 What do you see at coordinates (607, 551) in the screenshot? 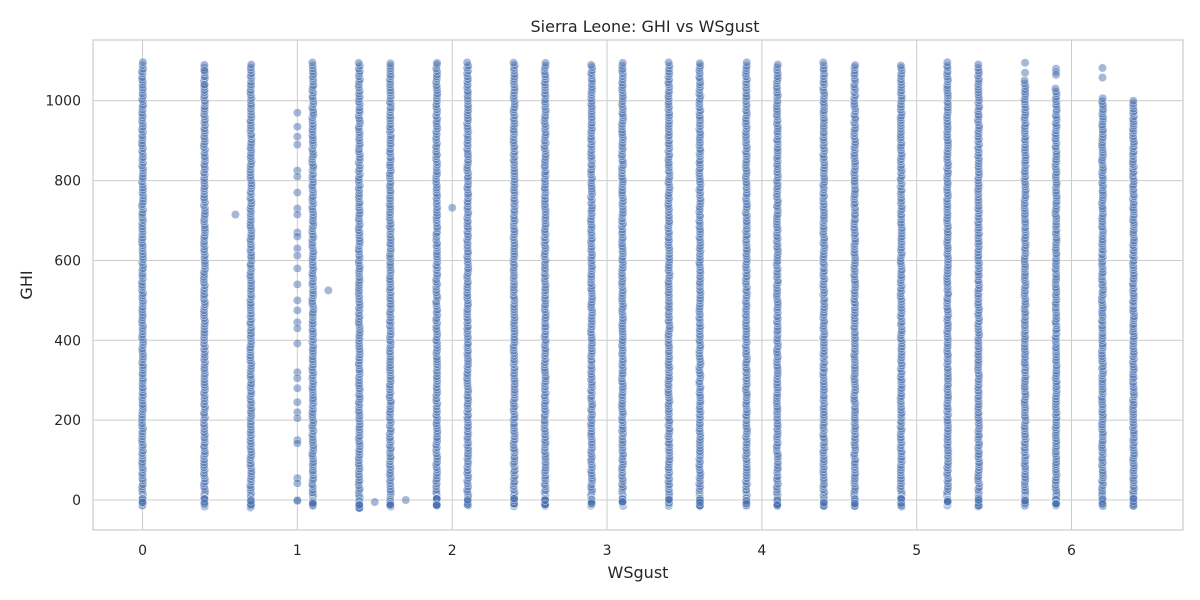
I see `x-tick-label: 3` at bounding box center [607, 551].